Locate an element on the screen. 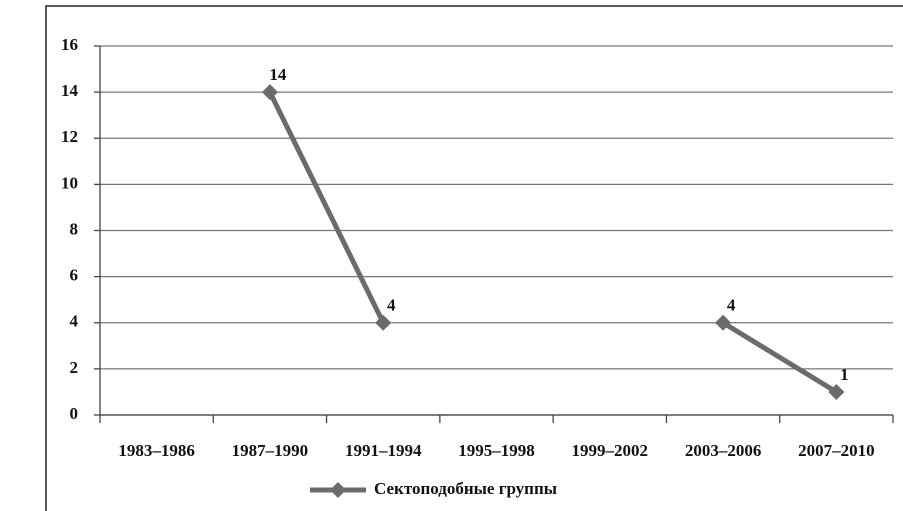 This screenshot has height=511, width=903. y-tick-label: 4 is located at coordinates (74, 321).